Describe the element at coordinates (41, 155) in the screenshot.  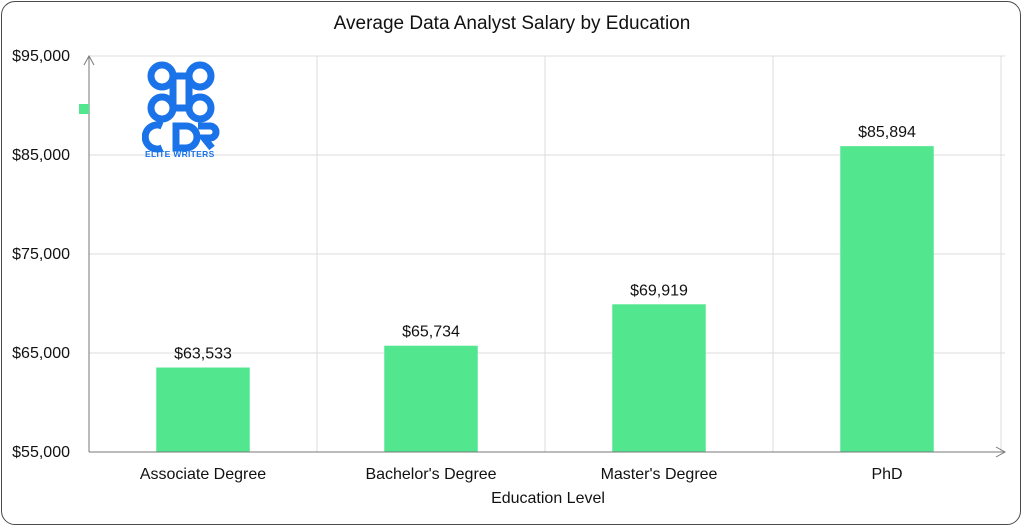
I see `y-tick-label: $85,000` at that location.